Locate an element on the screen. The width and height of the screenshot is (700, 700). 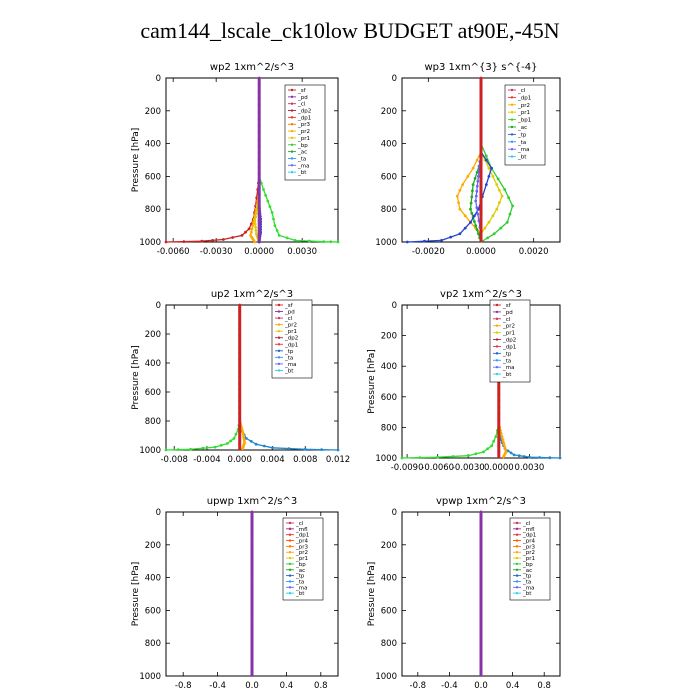
panel-title: wp2 1xm^2/s^3 is located at coordinates (252, 67).